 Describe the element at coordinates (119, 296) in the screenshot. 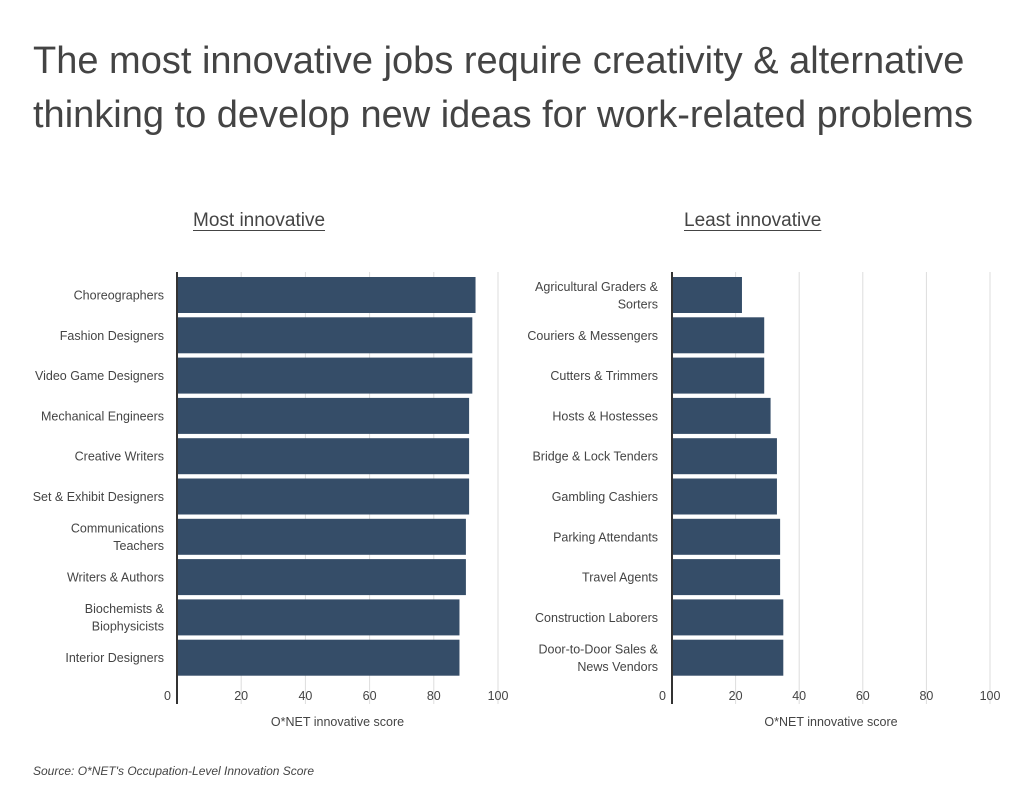

I see `most-category-label: Choreographers` at that location.